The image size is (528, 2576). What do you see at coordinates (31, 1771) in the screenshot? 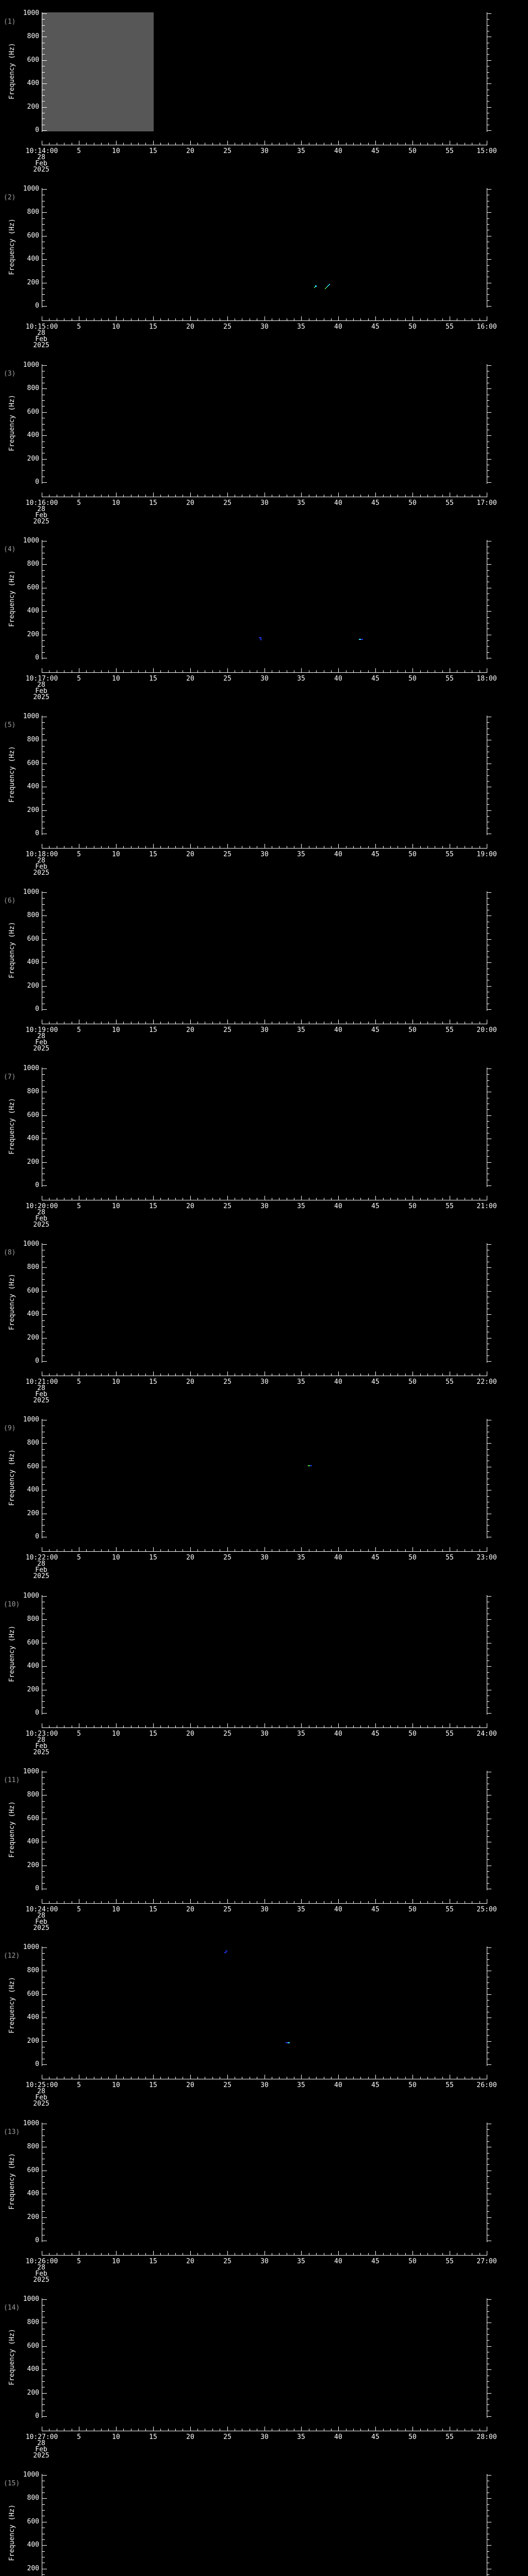
I see `y-tick-label: 1000` at bounding box center [31, 1771].